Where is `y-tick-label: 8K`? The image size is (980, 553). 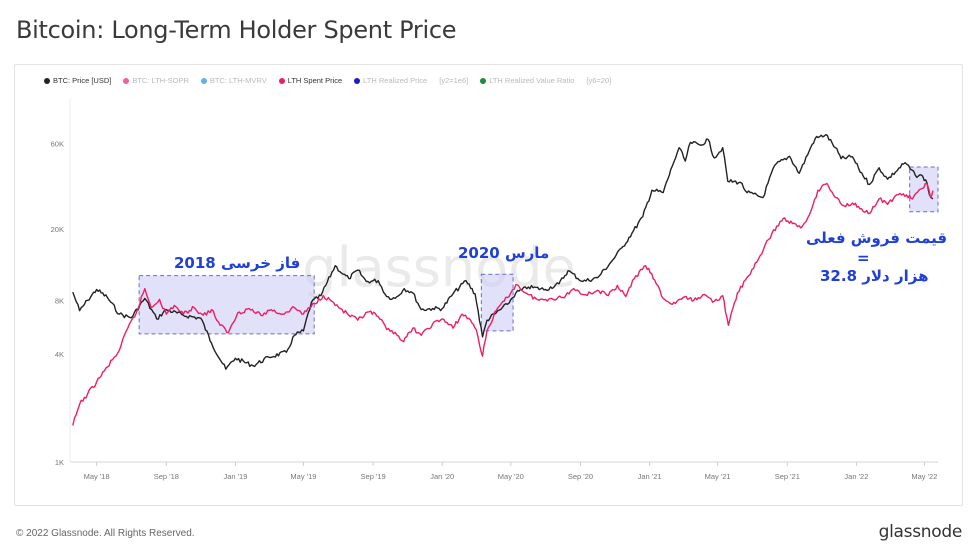
y-tick-label: 8K is located at coordinates (59, 300).